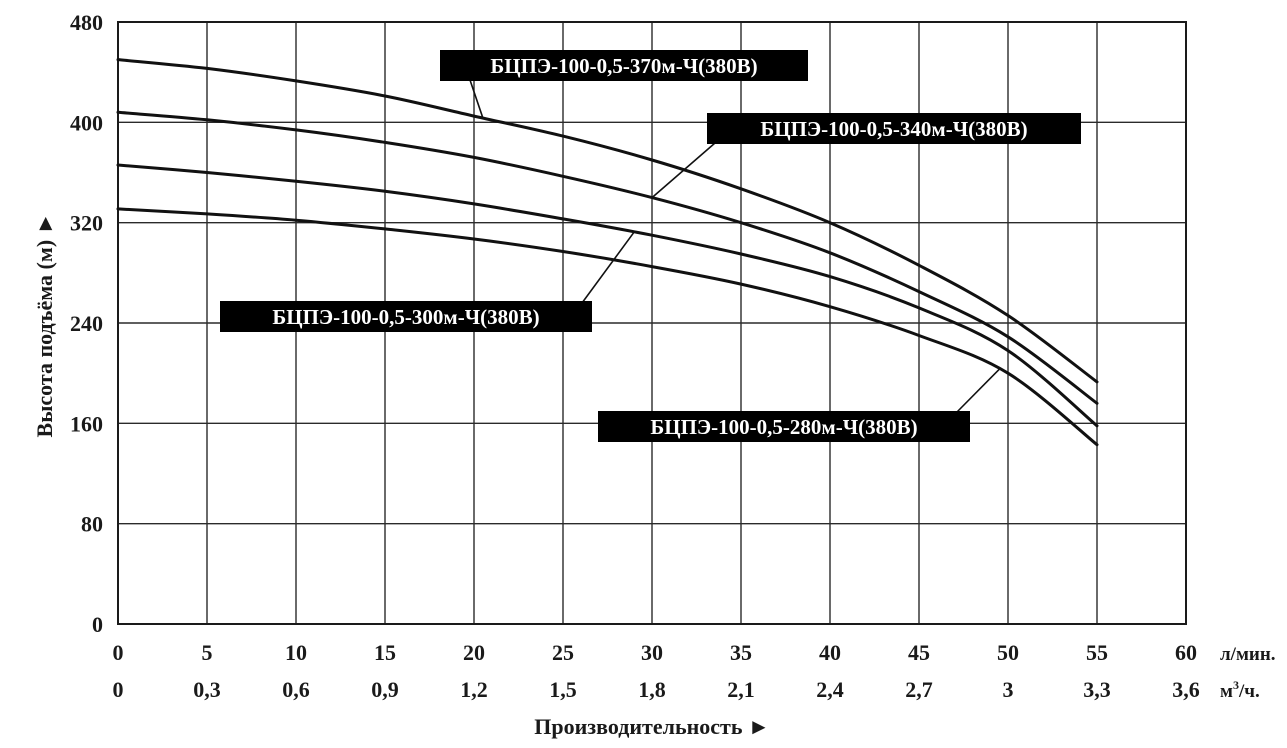 Image resolution: width=1287 pixels, height=748 pixels. What do you see at coordinates (86, 22) in the screenshot?
I see `y-tick-label: 480` at bounding box center [86, 22].